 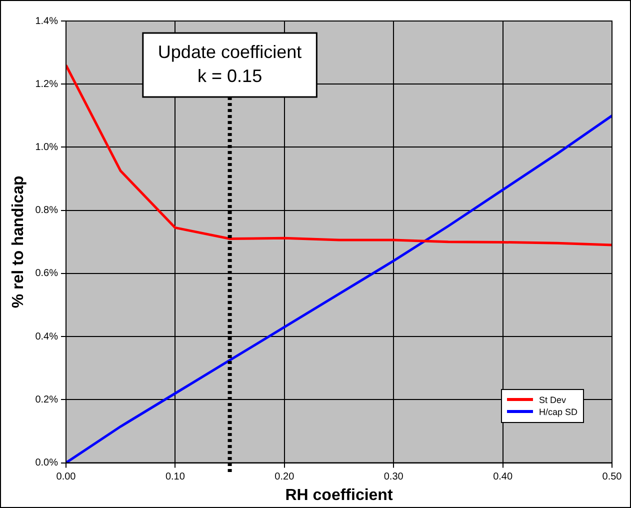 I want to click on ref-line-label: Update coefficient k = 0.15, so click(x=230, y=64).